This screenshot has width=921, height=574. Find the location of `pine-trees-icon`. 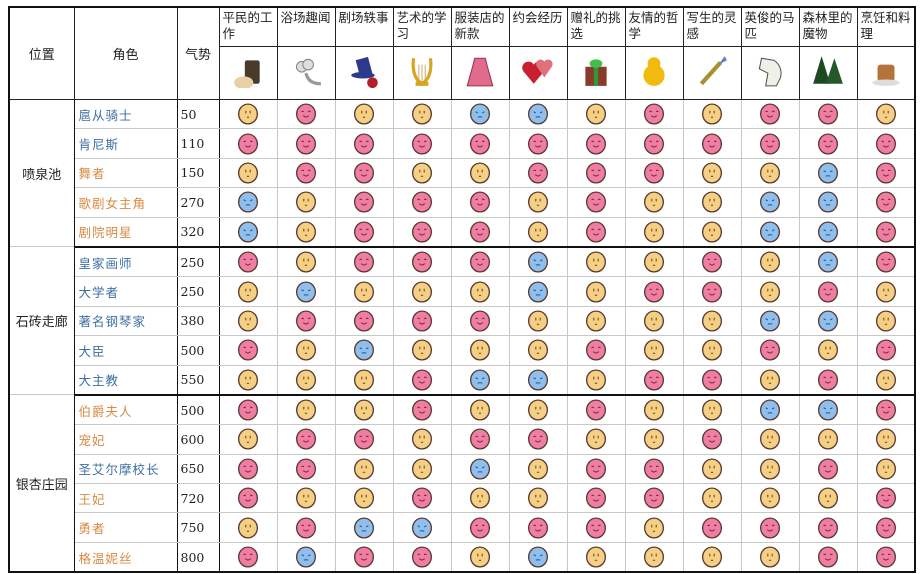

pine-trees-icon is located at coordinates (828, 70).